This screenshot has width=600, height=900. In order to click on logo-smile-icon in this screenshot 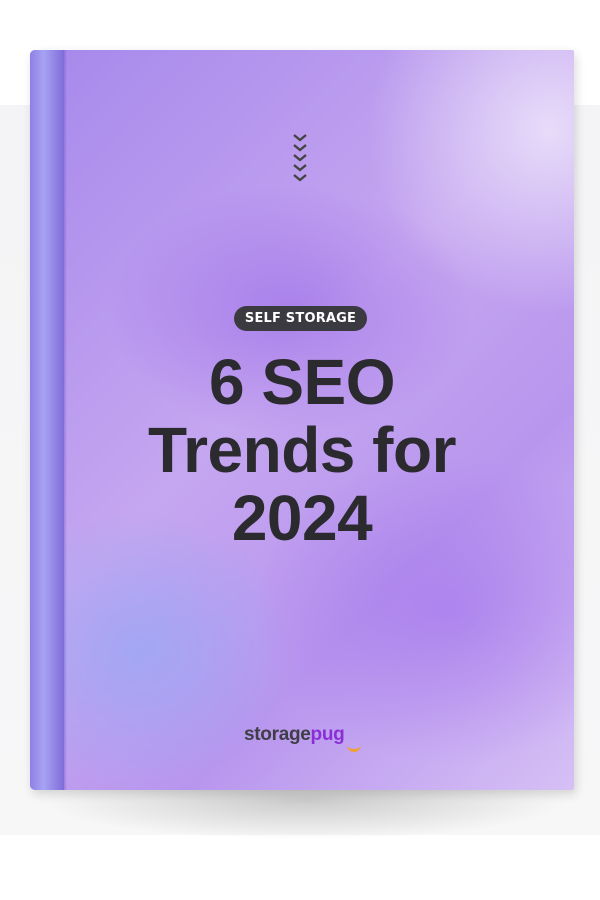, I will do `click(354, 748)`.